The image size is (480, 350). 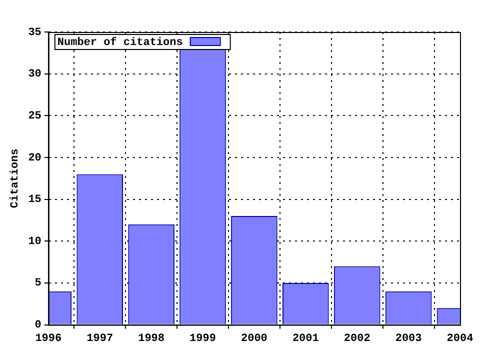 What do you see at coordinates (357, 339) in the screenshot?
I see `x-tick-label: 2002` at bounding box center [357, 339].